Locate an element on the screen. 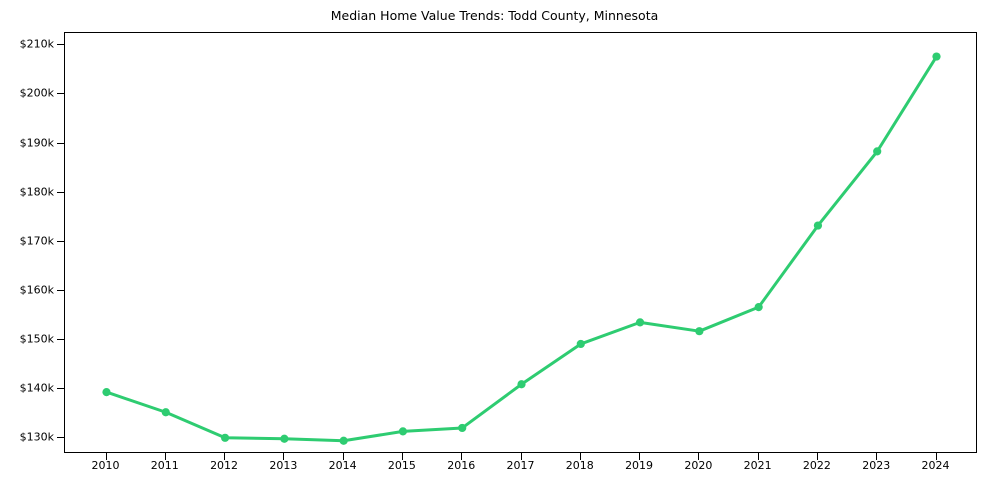  x-axis-tick-label: 2022 is located at coordinates (816, 465).